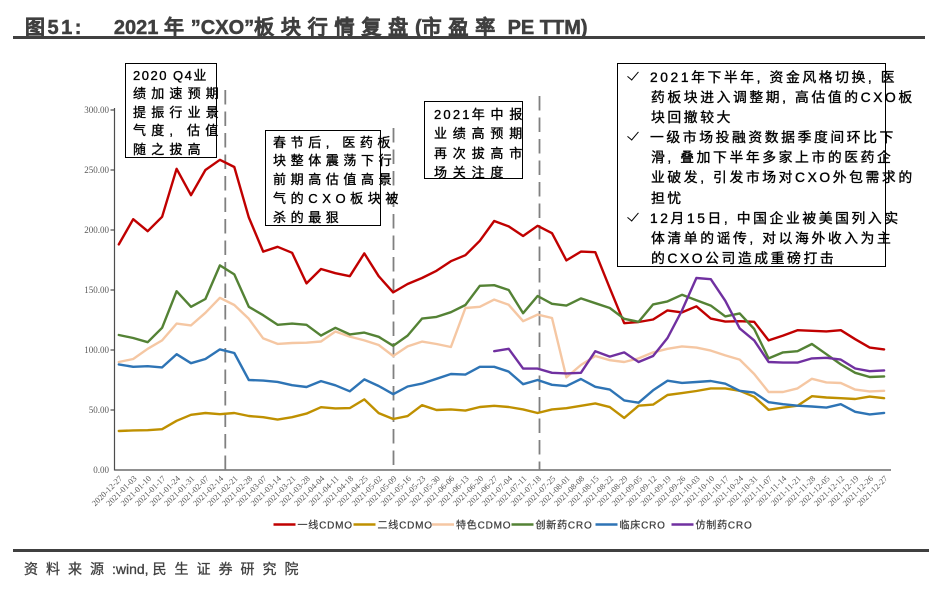 This screenshot has height=592, width=942. What do you see at coordinates (643, 525) in the screenshot?
I see `svg-text: 临床CRO` at bounding box center [643, 525].